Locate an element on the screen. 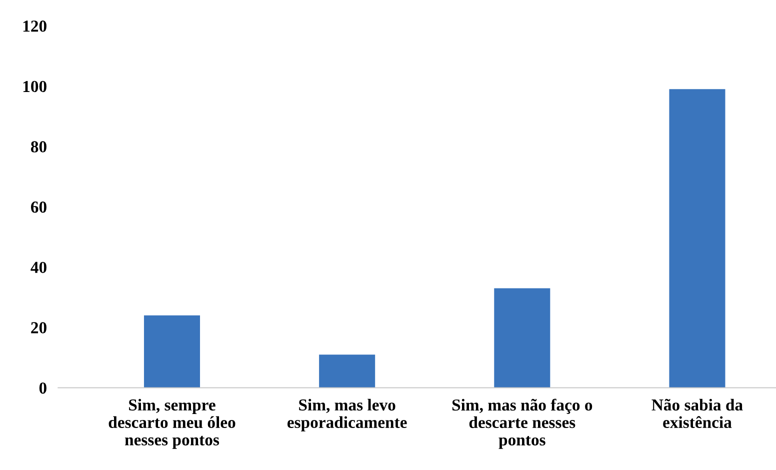  x-tick-label: Sim, mas não faço o descarte nesses pontos is located at coordinates (522, 423).